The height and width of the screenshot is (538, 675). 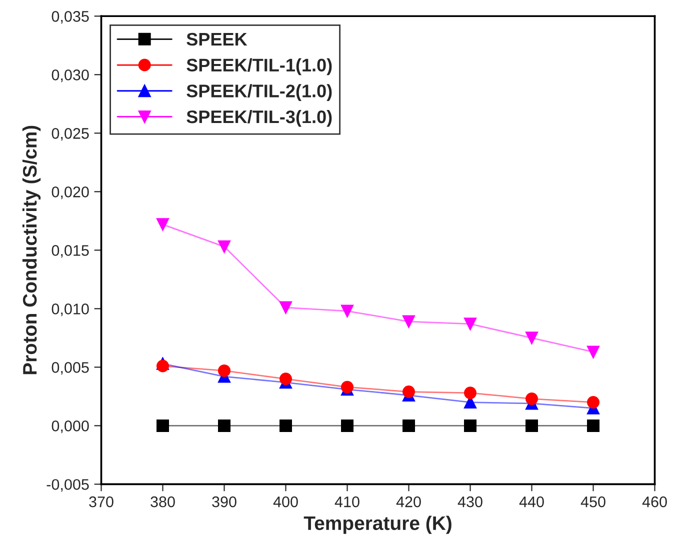 I want to click on y-tick-label: 0,025, so click(x=70, y=134).